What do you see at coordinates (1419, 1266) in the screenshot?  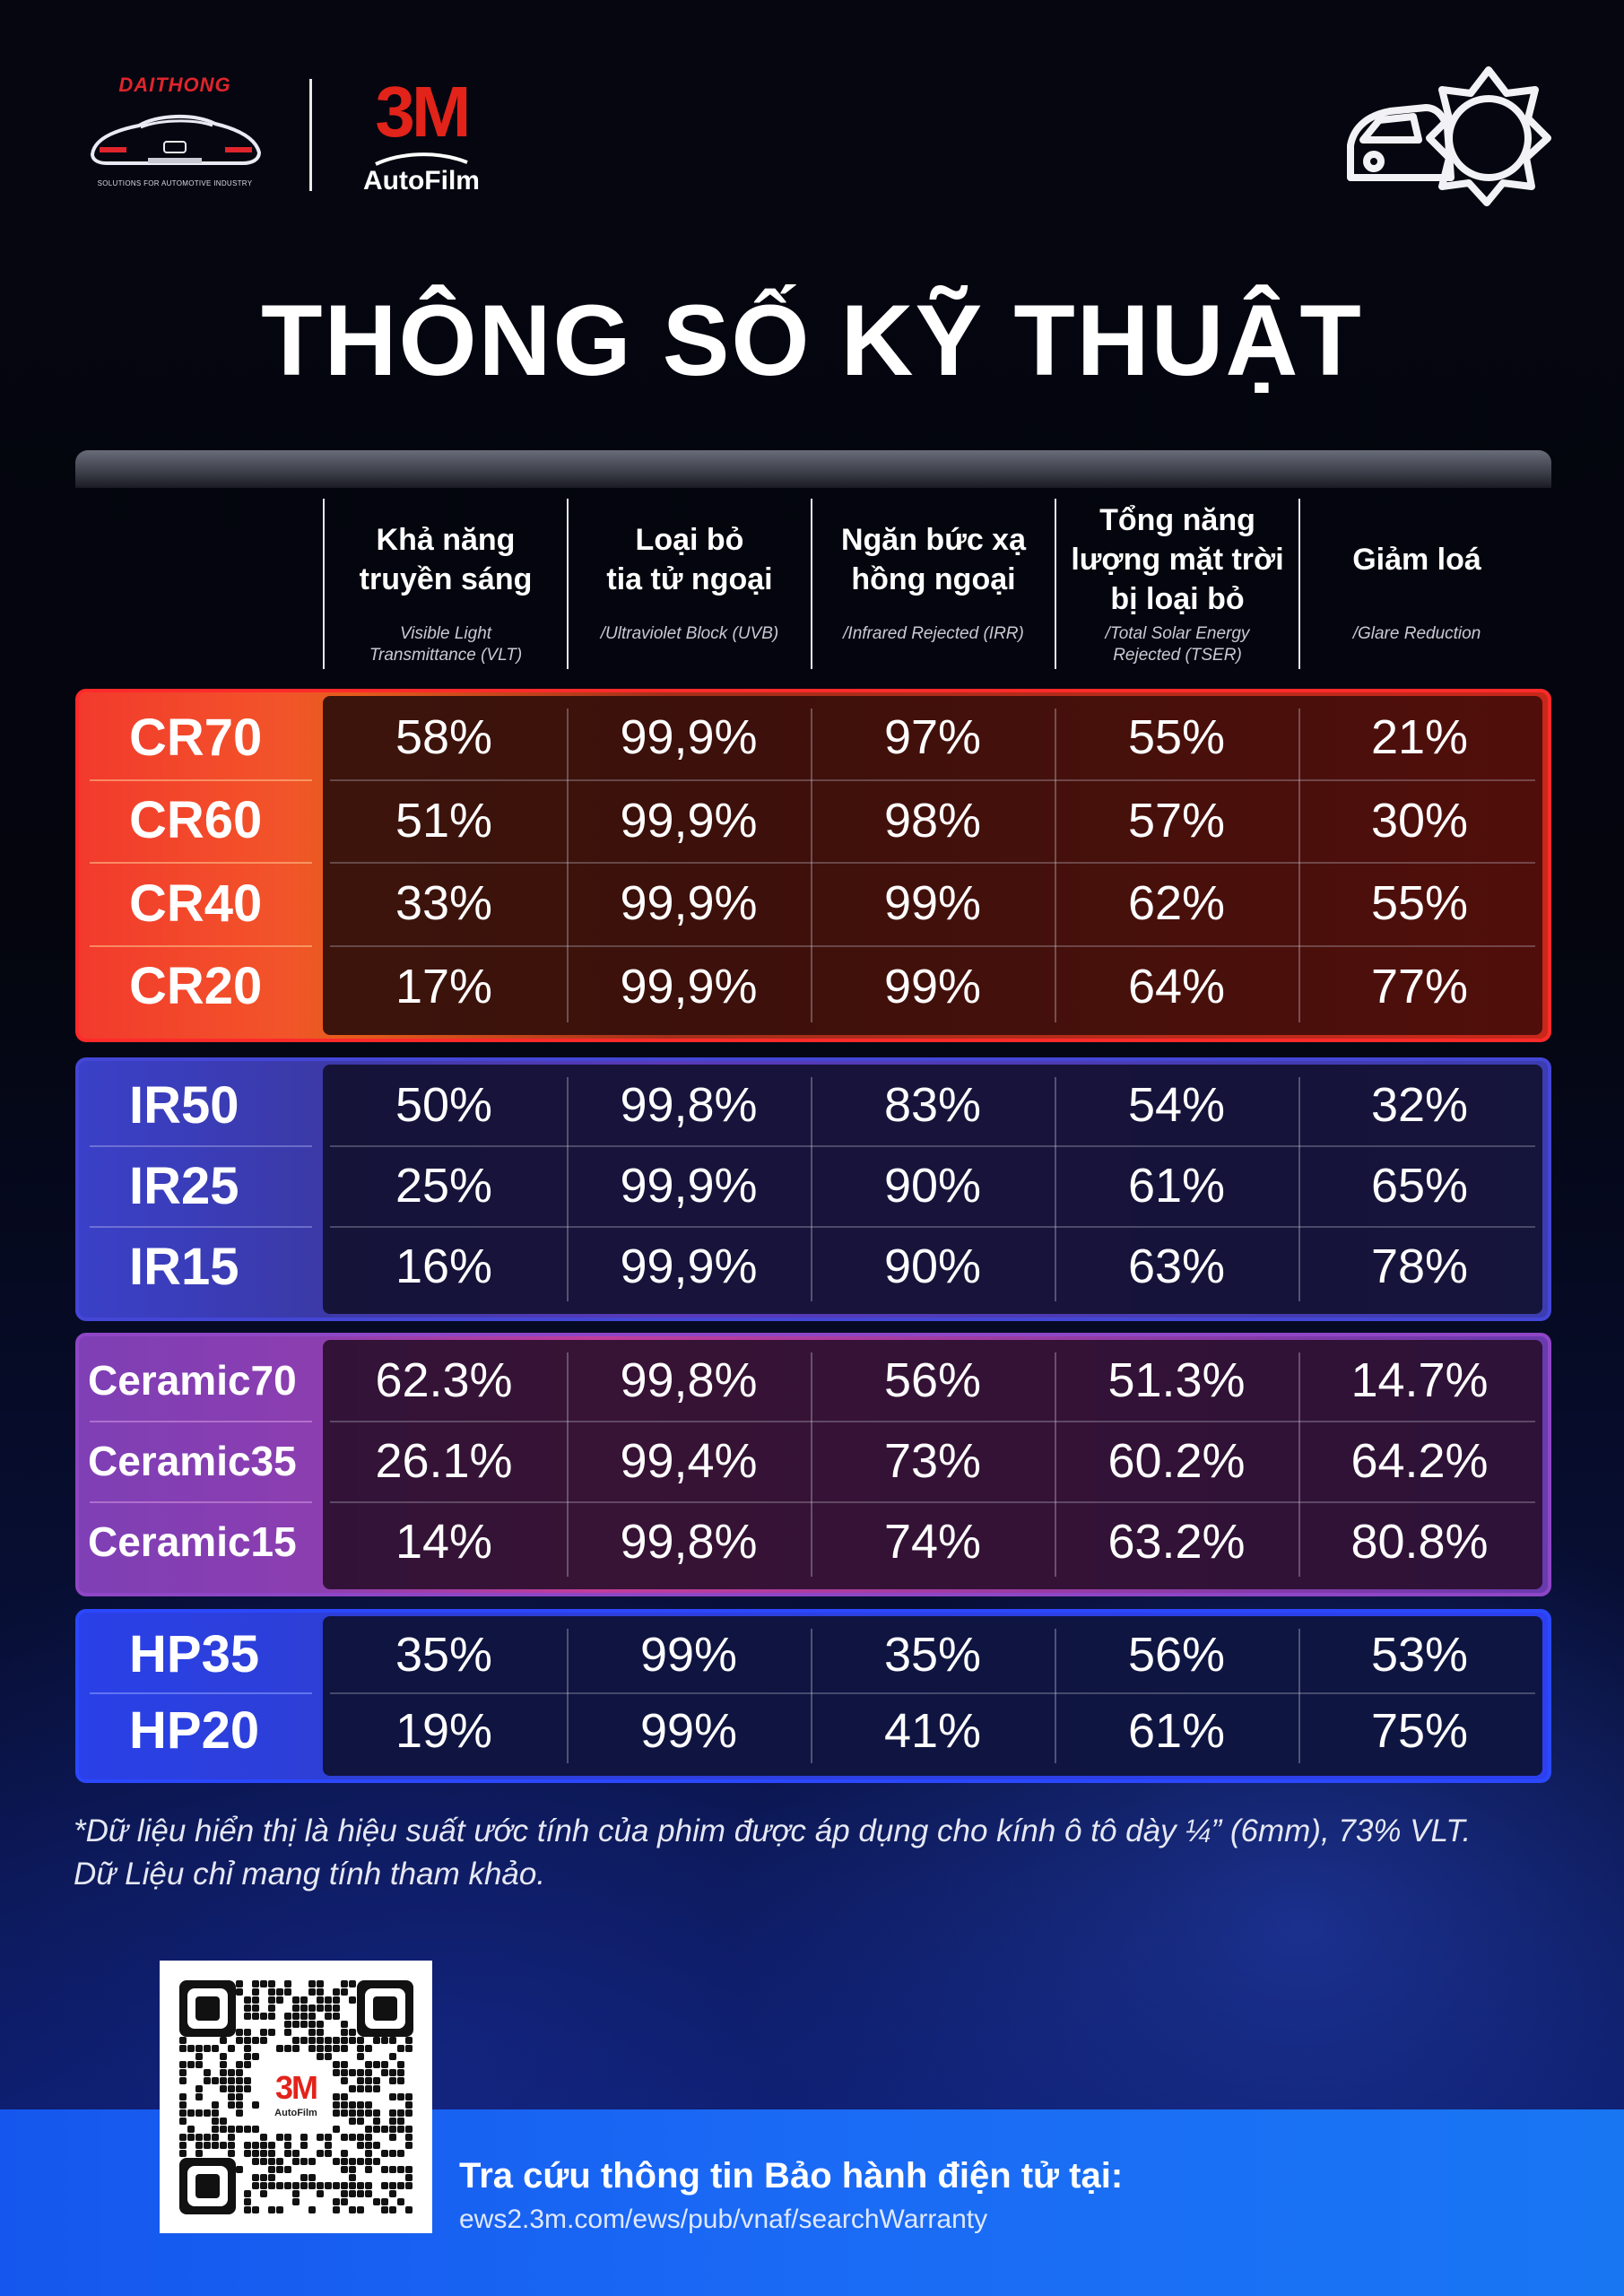 I see `table-cell: 78%` at bounding box center [1419, 1266].